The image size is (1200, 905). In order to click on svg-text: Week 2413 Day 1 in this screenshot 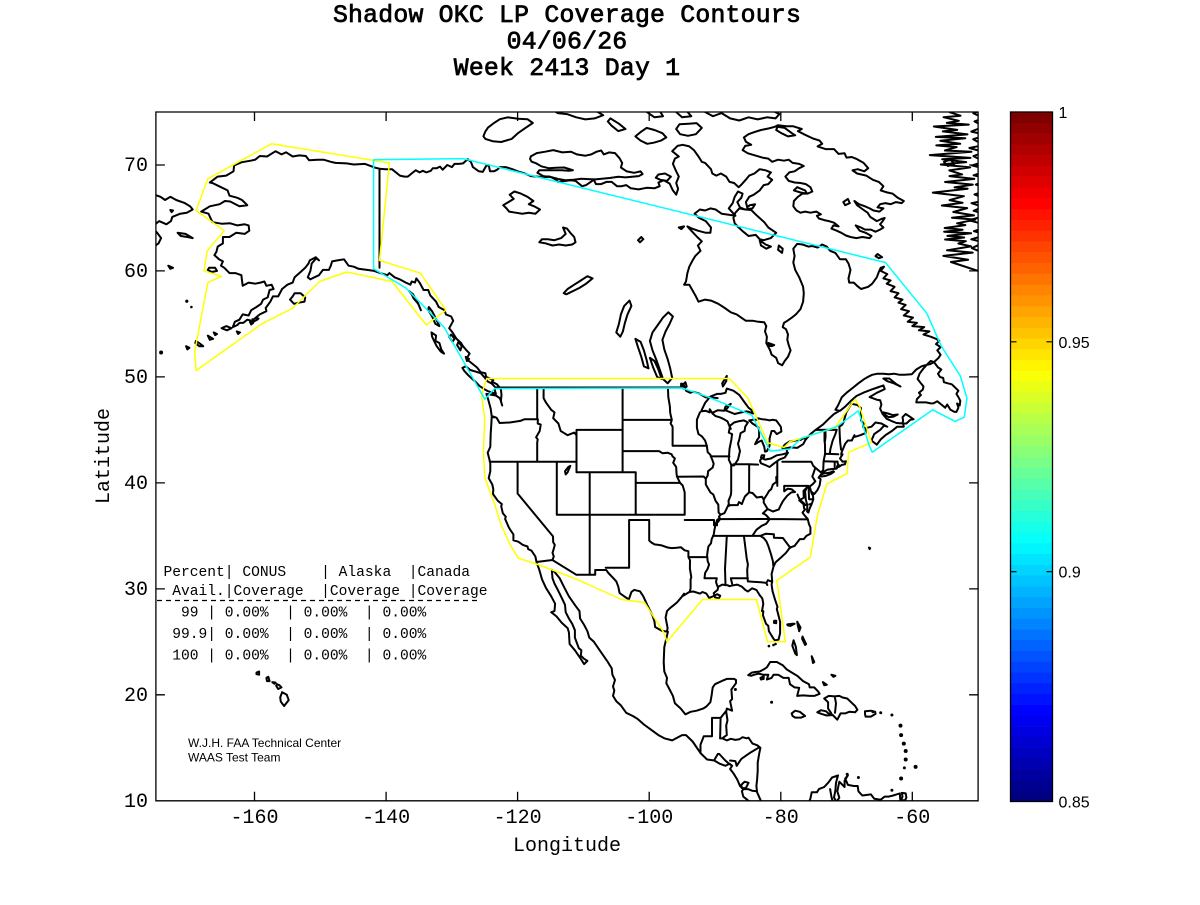, I will do `click(567, 69)`.